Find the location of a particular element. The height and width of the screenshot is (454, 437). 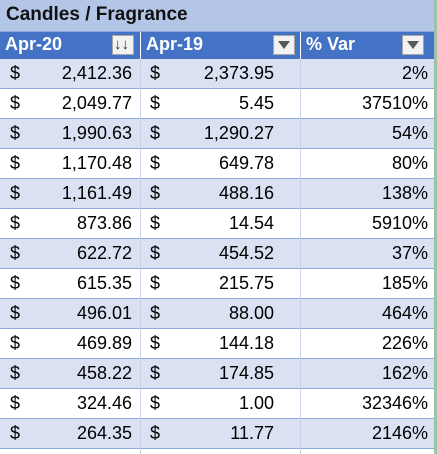

sort-descending-icon: ↓↓ is located at coordinates (121, 44).